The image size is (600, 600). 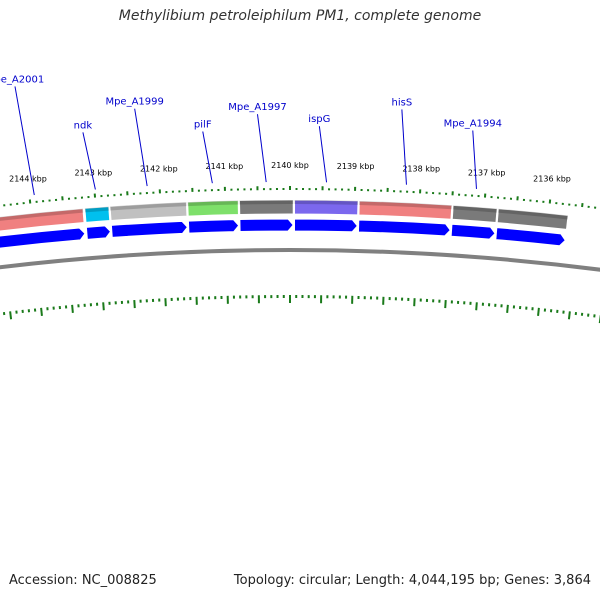 I want to click on gene-label: ispG, so click(x=319, y=119).